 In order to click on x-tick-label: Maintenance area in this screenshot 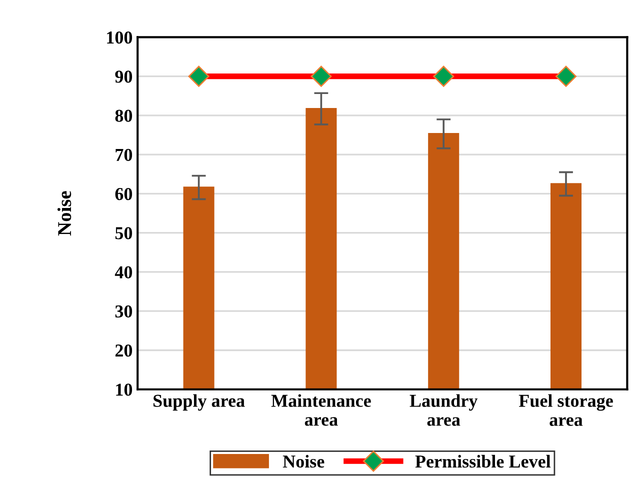, I will do `click(321, 410)`.